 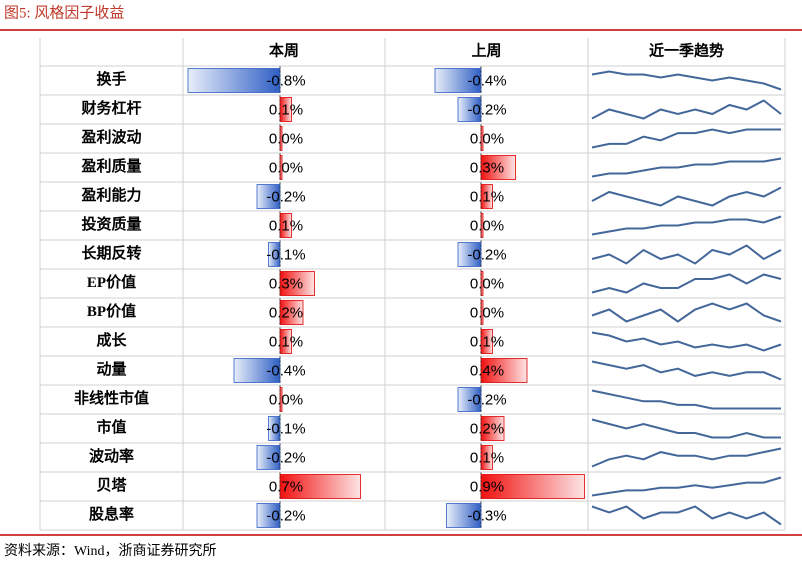 What do you see at coordinates (64, 12) in the screenshot?
I see `figure-title: 图5: 风格因子收益` at bounding box center [64, 12].